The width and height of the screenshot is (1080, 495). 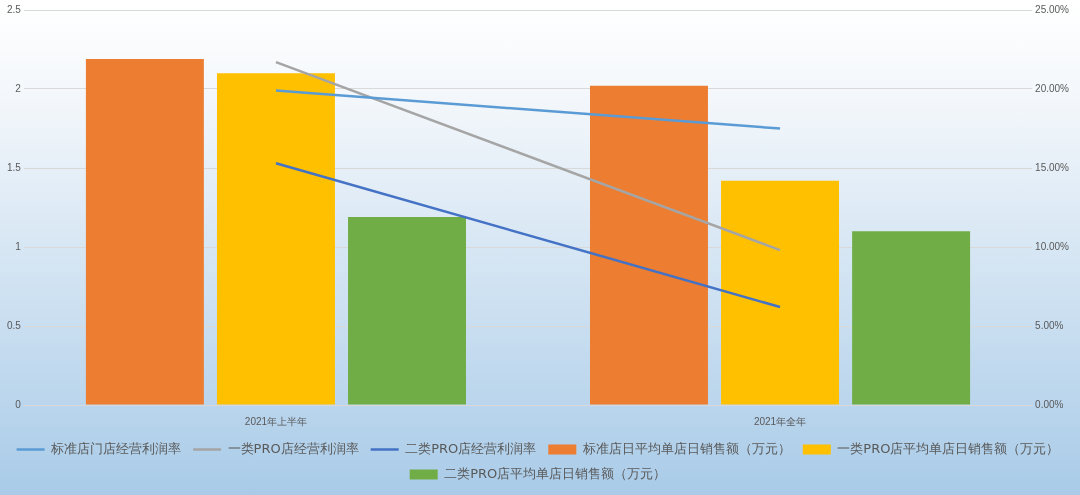 What do you see at coordinates (948, 448) in the screenshot?
I see `legend-label: 一类PRO店平均单店日销售额（万元）` at bounding box center [948, 448].